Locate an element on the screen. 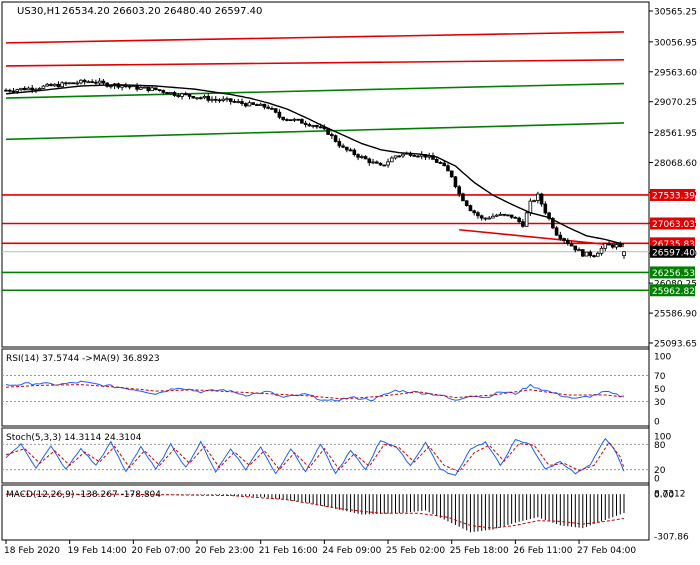  time-tick-label: 25 Feb 18:00 is located at coordinates (479, 551).